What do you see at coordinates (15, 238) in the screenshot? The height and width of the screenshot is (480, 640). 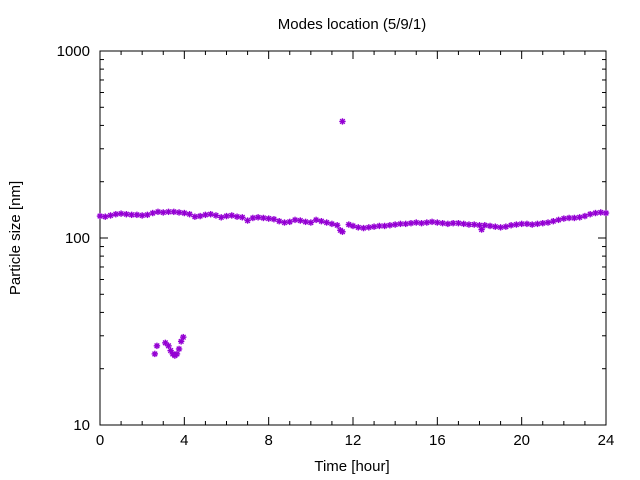 I see `y-axis-label: Particle size [nm]` at bounding box center [15, 238].